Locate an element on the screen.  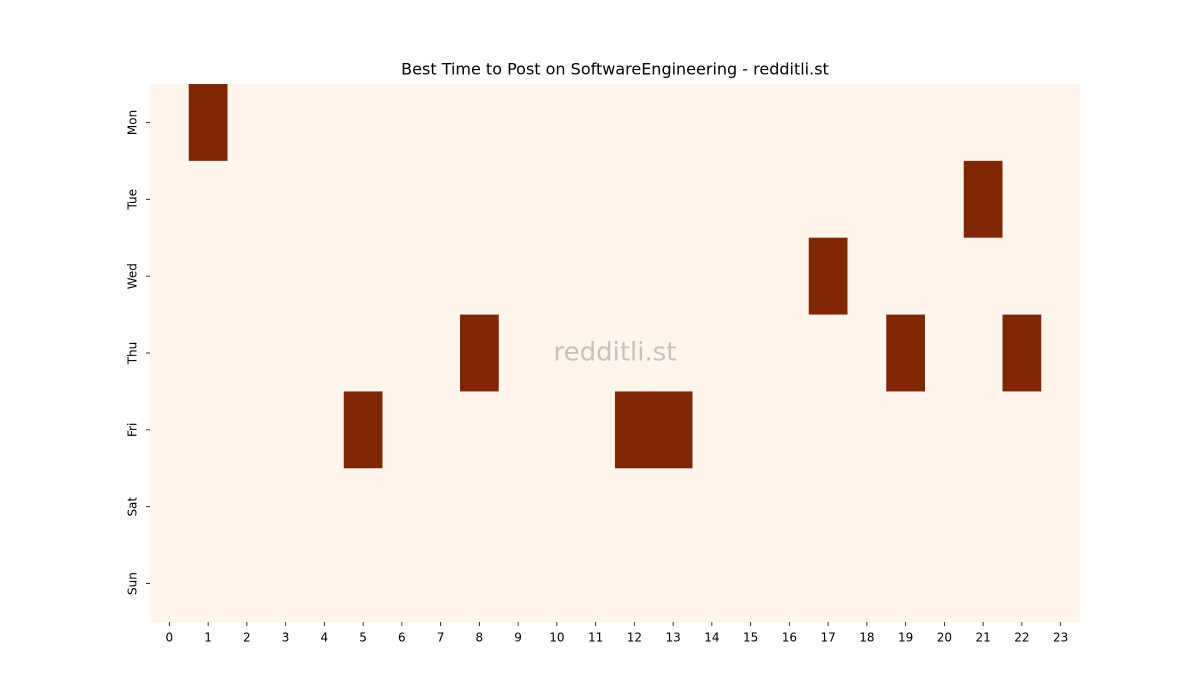
y-tick-label: Mon is located at coordinates (133, 122).